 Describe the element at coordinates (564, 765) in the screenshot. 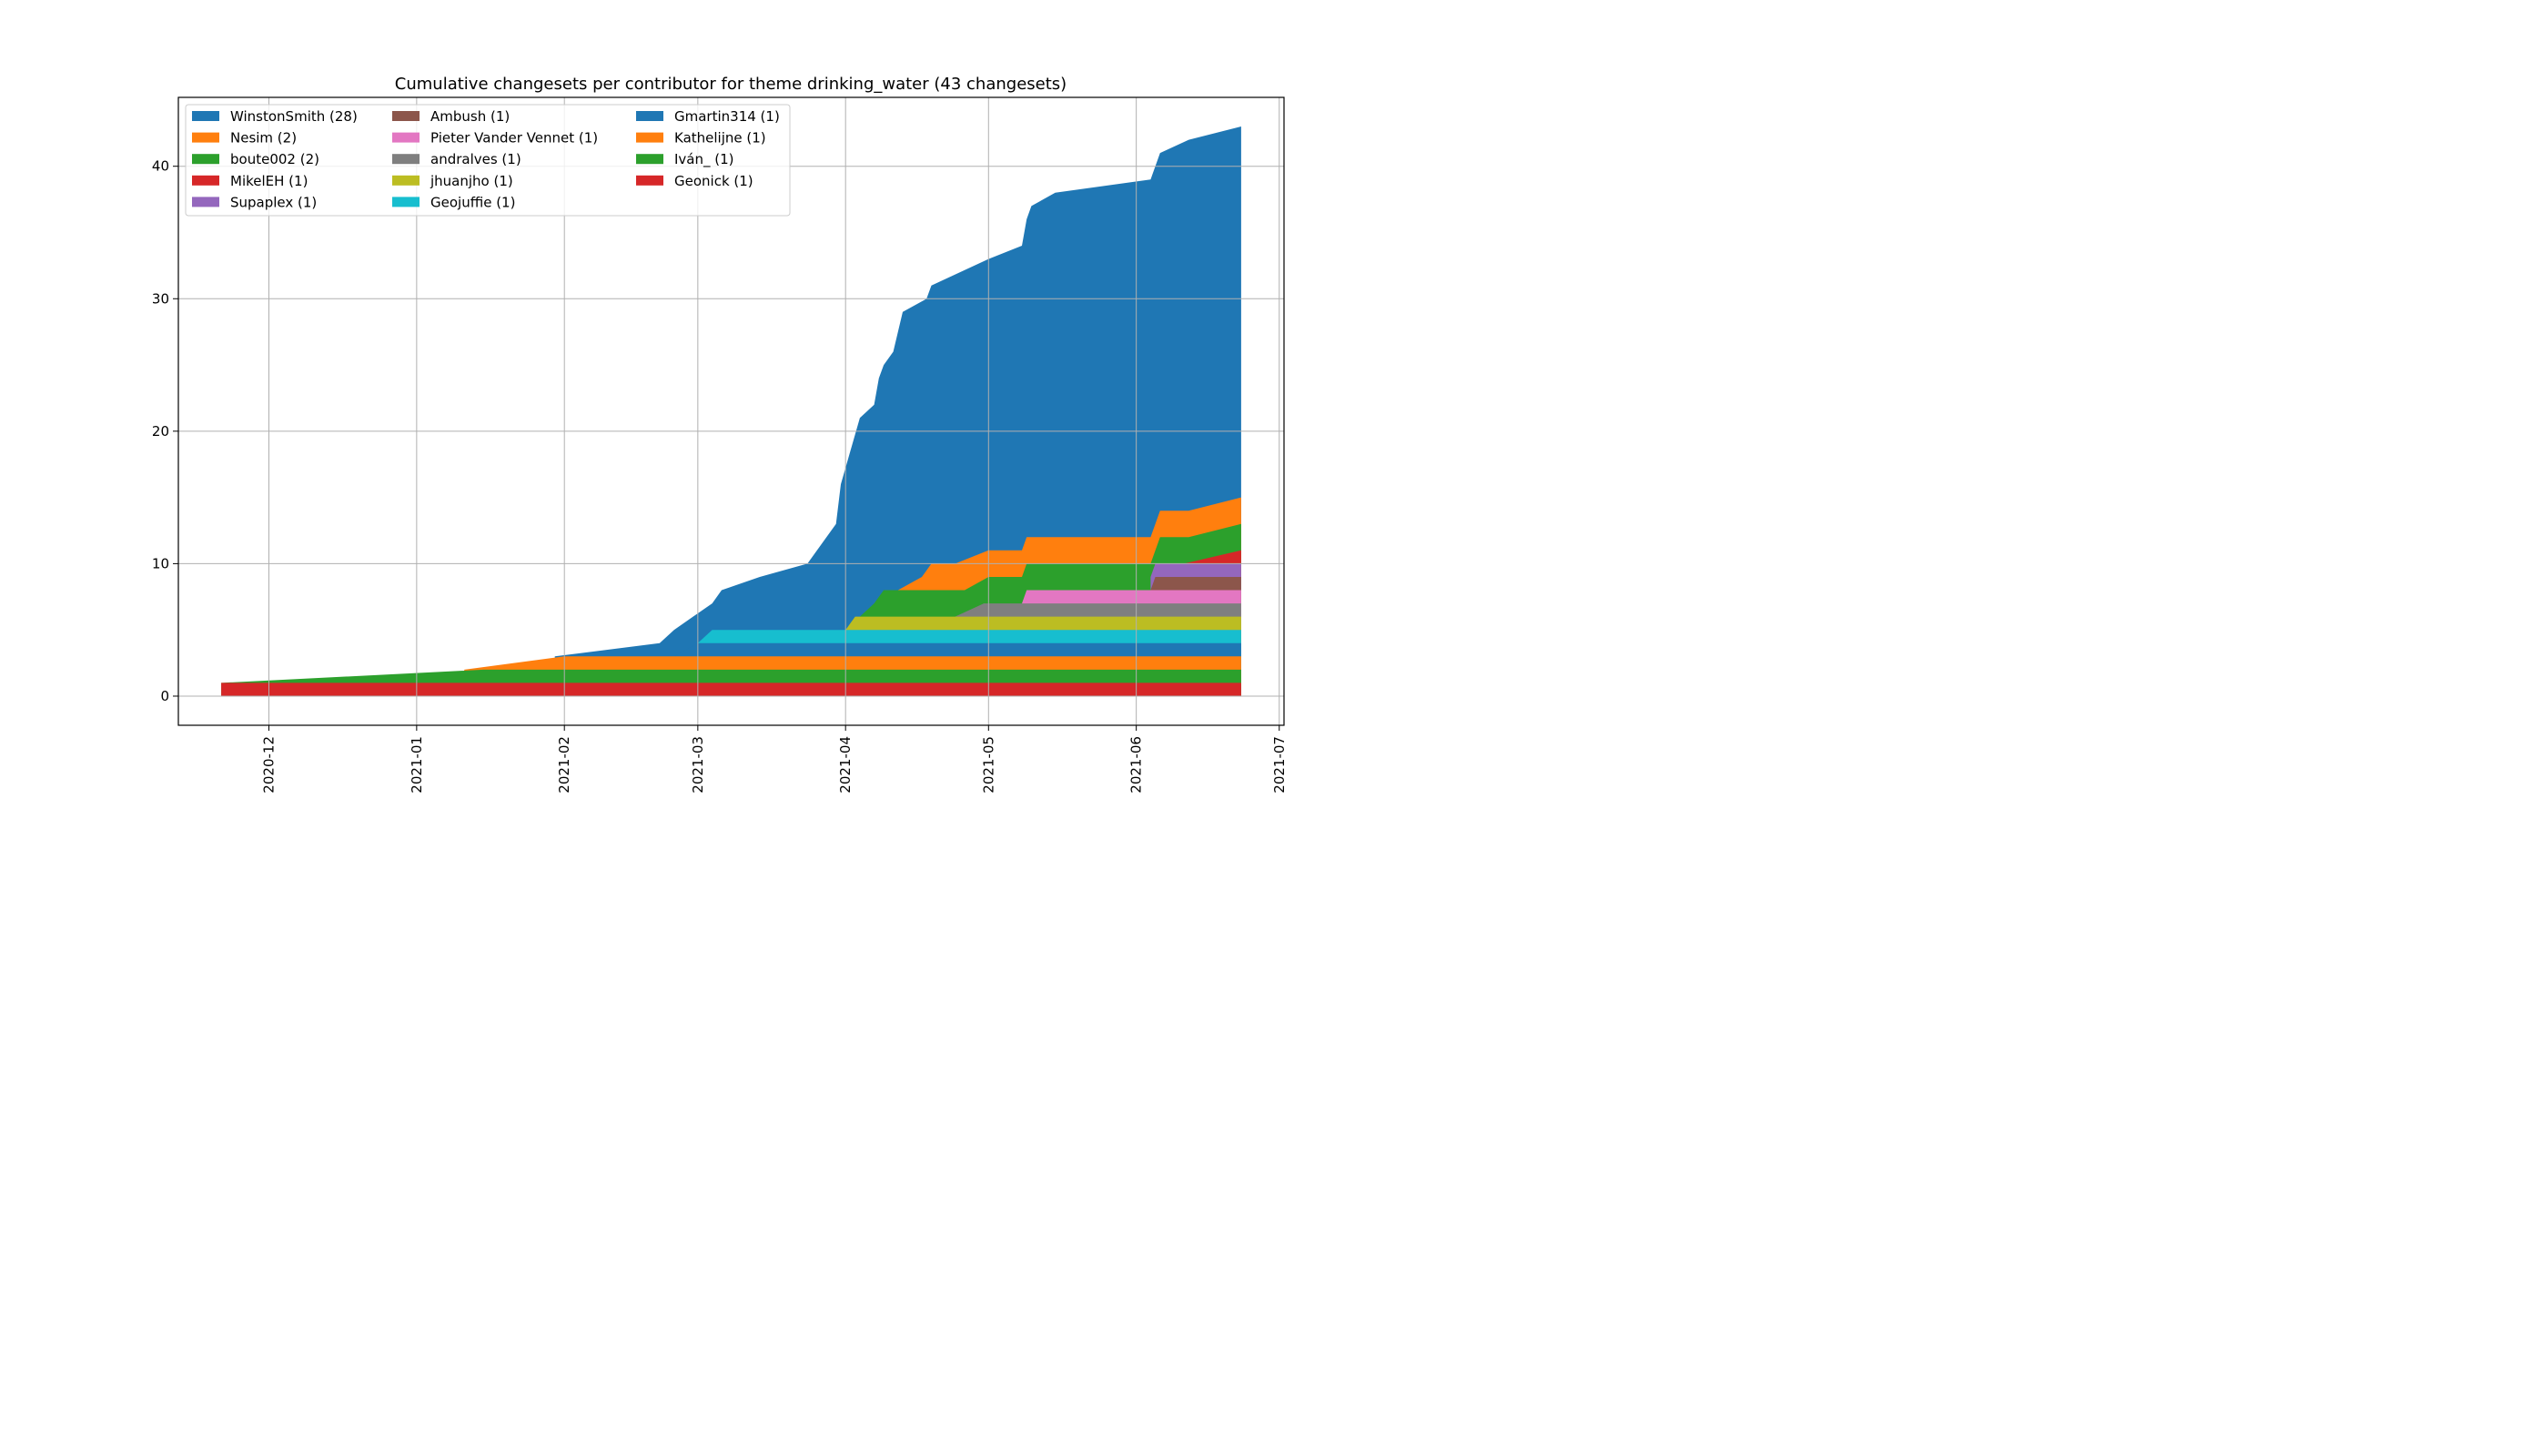

I see `x-tick-label: 2021-02` at that location.